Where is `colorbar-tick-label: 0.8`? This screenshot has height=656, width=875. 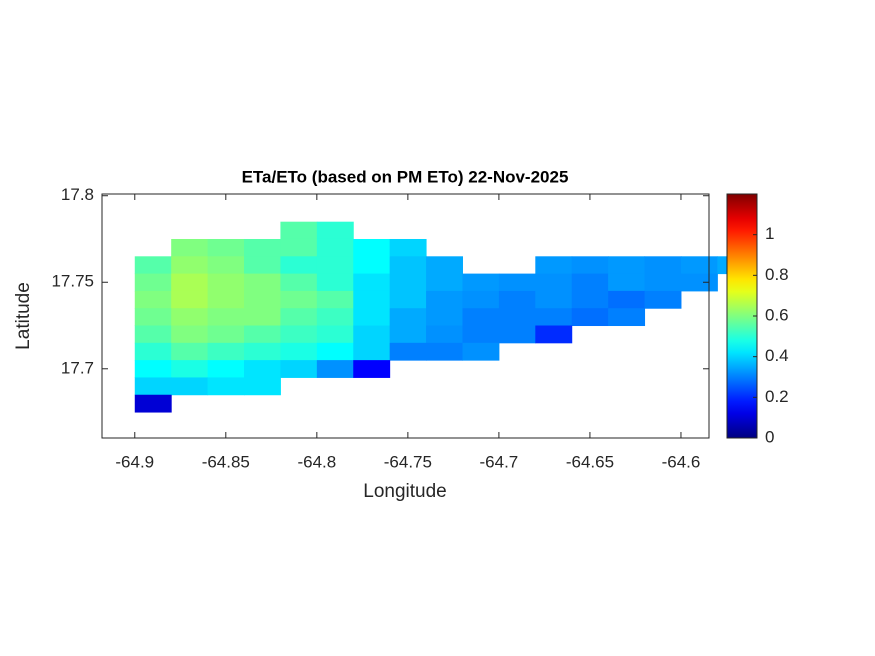
colorbar-tick-label: 0.8 is located at coordinates (777, 274).